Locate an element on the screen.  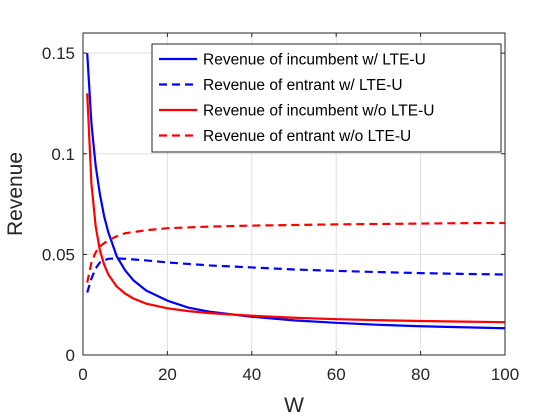
legend-label: Revenue of entrant w/ LTE-U is located at coordinates (303, 85).